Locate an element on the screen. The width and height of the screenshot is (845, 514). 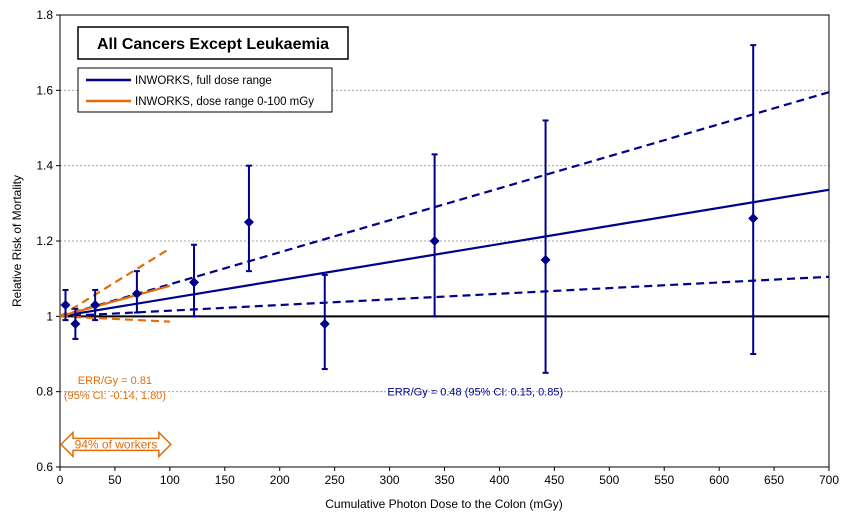
x-tick-label: 50 is located at coordinates (115, 480).